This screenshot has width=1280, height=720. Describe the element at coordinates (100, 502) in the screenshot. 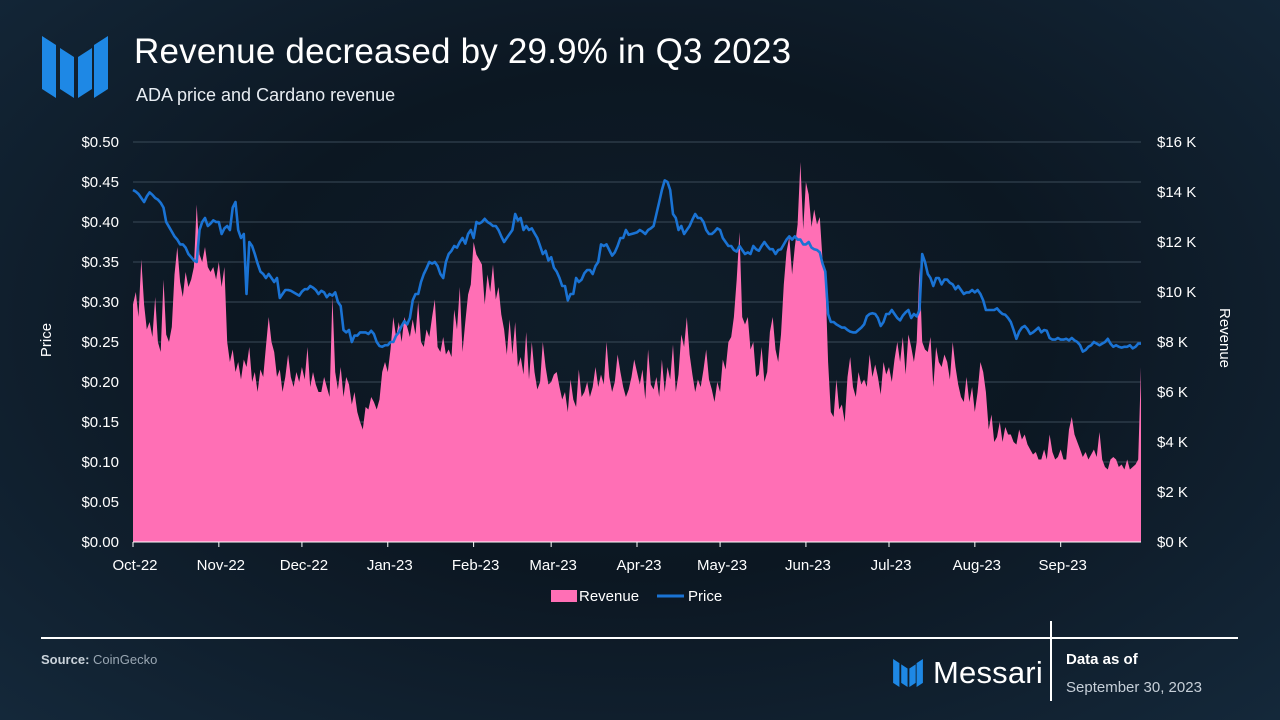

I see `left-tick-label: $0.05` at that location.